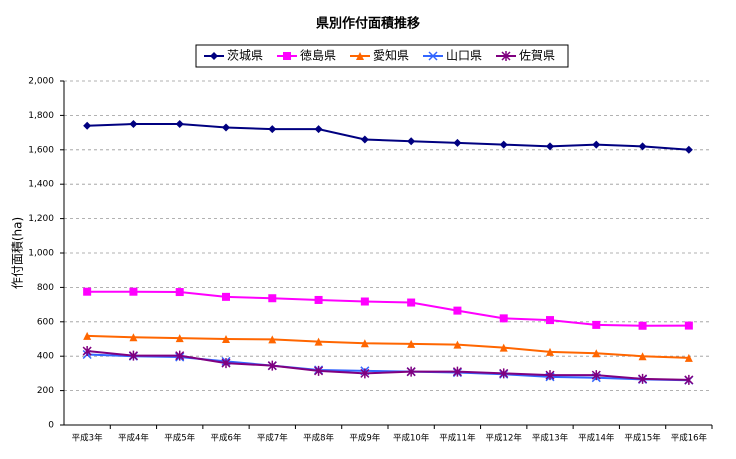 This screenshot has width=736, height=459. Describe the element at coordinates (179, 438) in the screenshot. I see `x-tick-label: 平成5年` at that location.